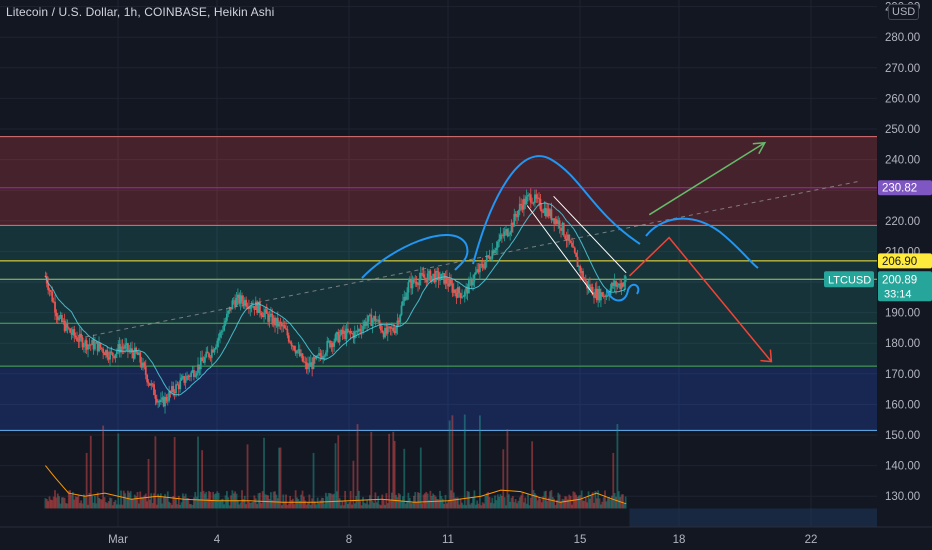 This screenshot has height=550, width=932. What do you see at coordinates (904, 12) in the screenshot?
I see `currency-badge: USD` at bounding box center [904, 12].